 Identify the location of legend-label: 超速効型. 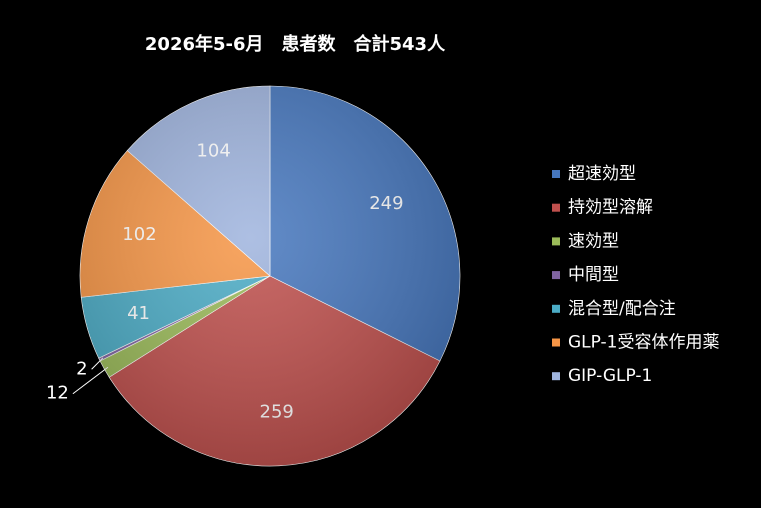
(602, 174).